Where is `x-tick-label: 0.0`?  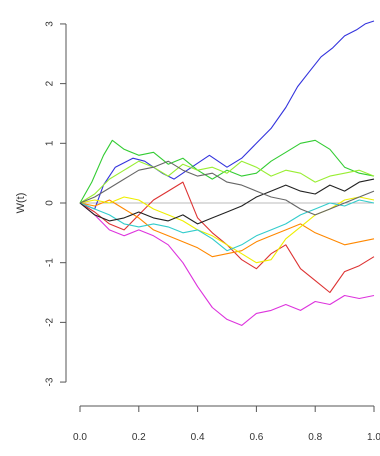
x-tick-label: 0.0 is located at coordinates (80, 437).